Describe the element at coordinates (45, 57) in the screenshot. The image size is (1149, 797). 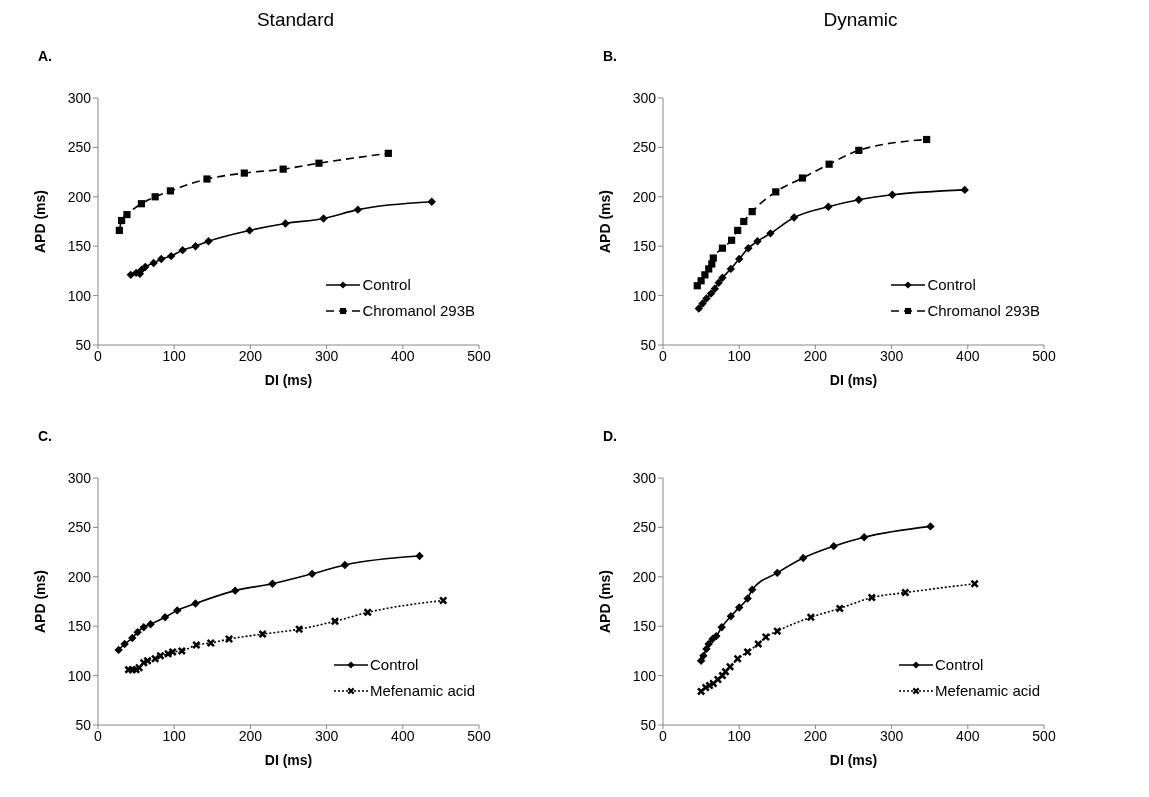
I see `chart-title: A.` at that location.